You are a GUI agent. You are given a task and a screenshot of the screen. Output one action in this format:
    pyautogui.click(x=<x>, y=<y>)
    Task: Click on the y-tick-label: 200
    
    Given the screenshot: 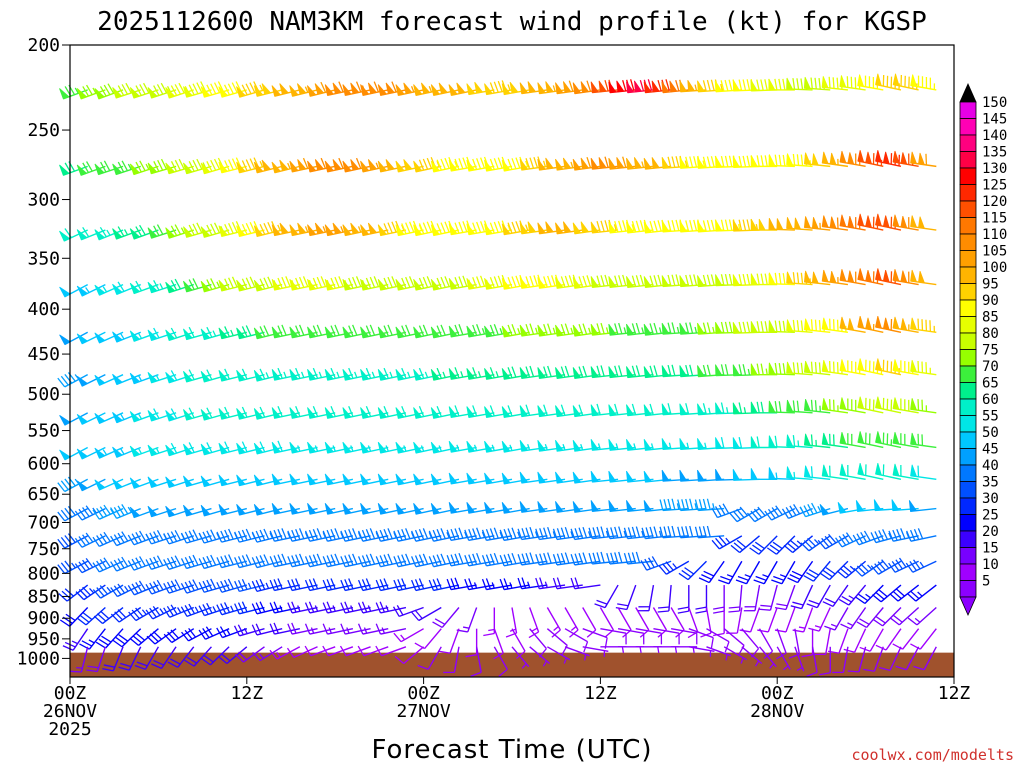 What is the action you would take?
    pyautogui.click(x=43, y=45)
    